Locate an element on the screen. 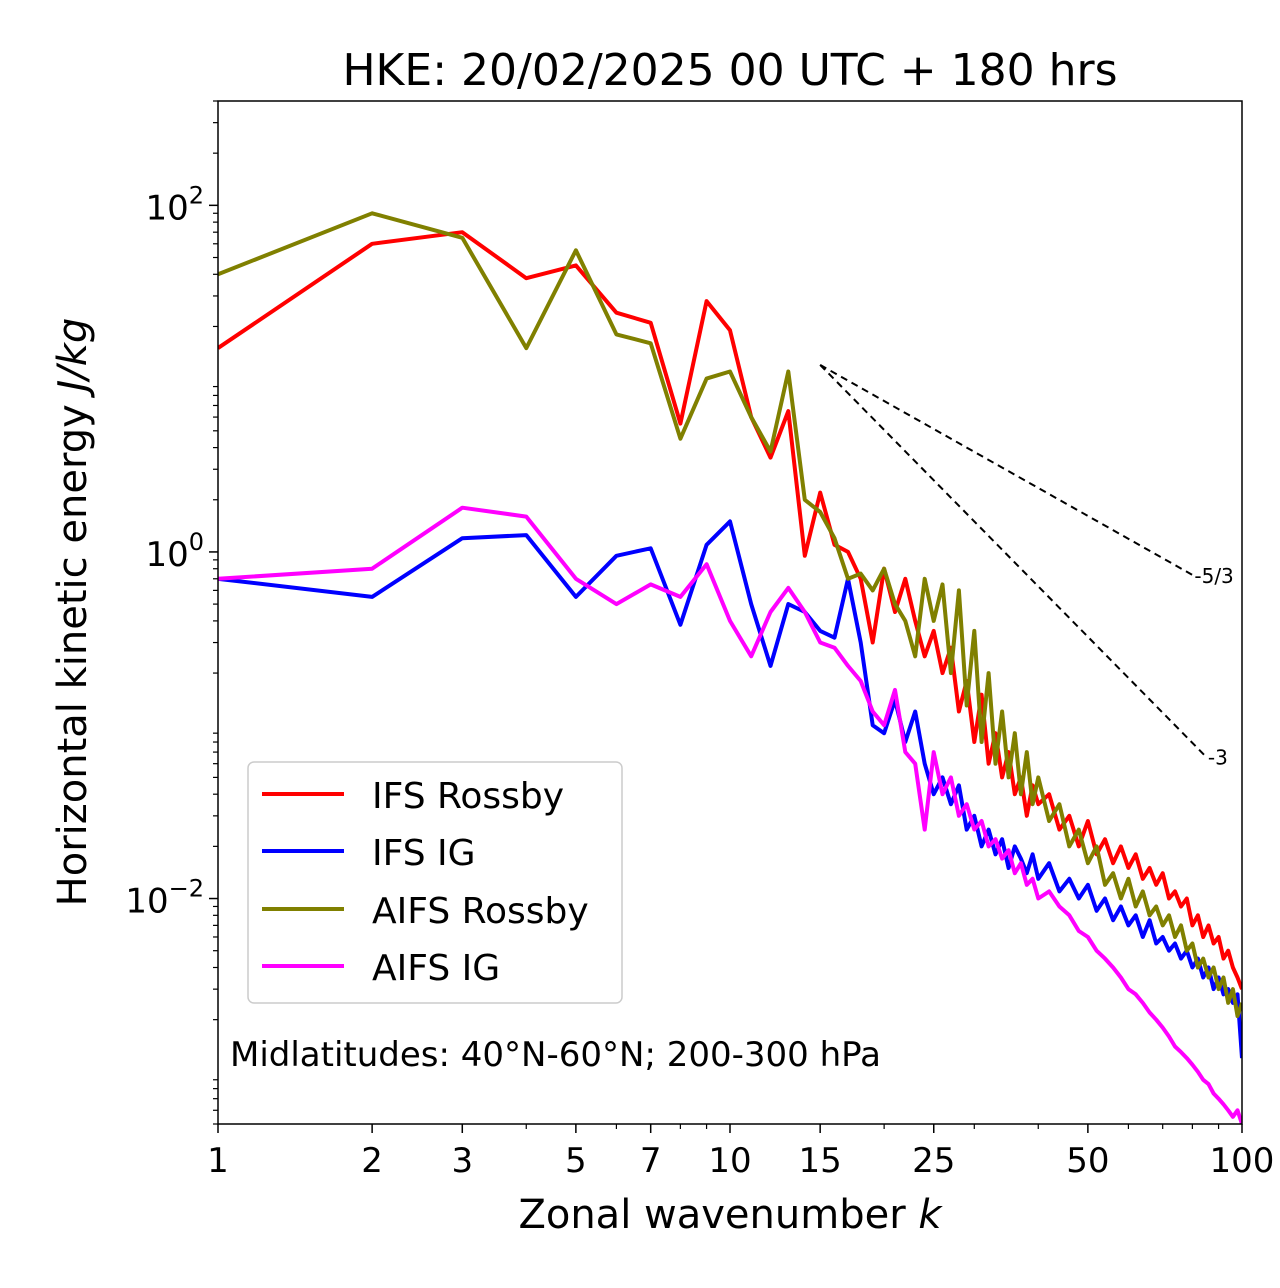  x-tick-label: 100 is located at coordinates (1242, 1161).